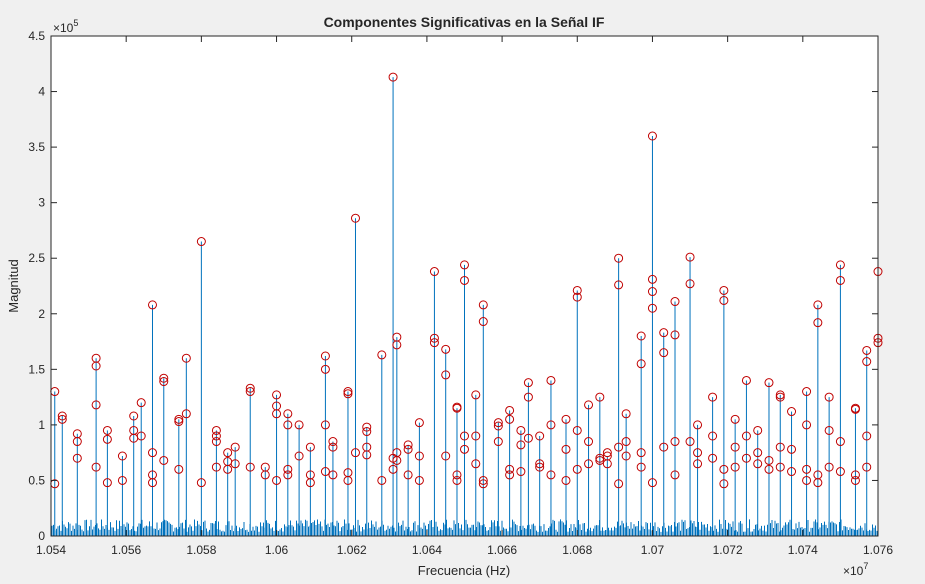 This screenshot has height=584, width=925. What do you see at coordinates (41, 314) in the screenshot?
I see `y-tick-label: 2` at bounding box center [41, 314].